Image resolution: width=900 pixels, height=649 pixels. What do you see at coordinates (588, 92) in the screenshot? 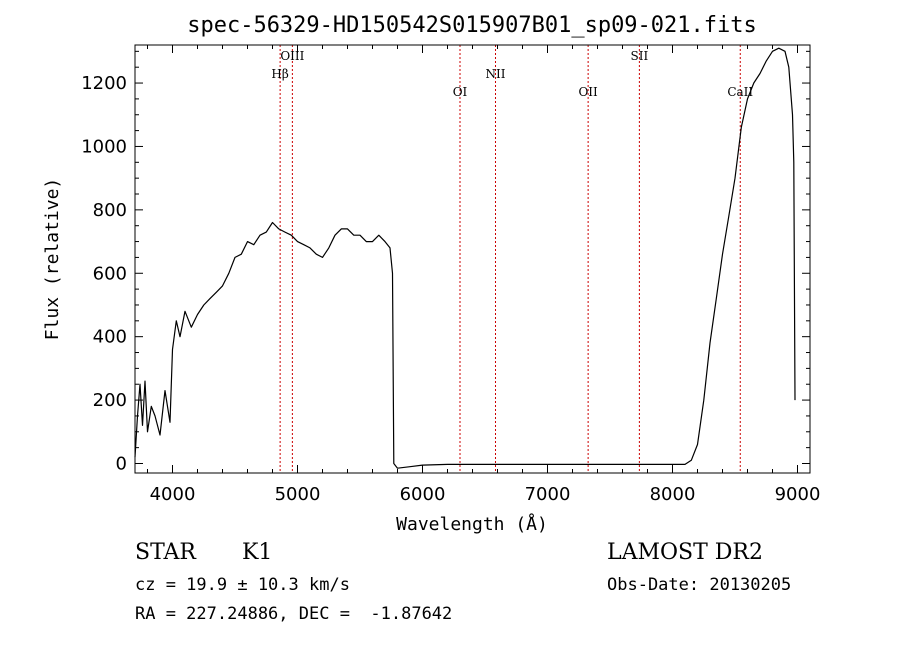
I see `line-marker-label: OII` at bounding box center [588, 92].